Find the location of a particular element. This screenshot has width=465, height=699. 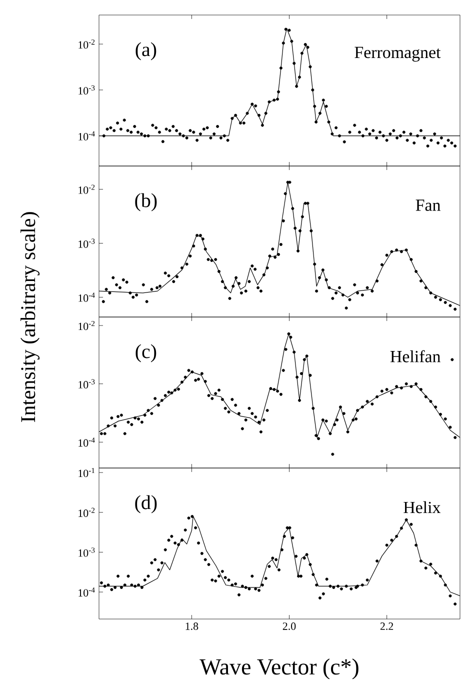

annotation: Fan is located at coordinates (428, 205).